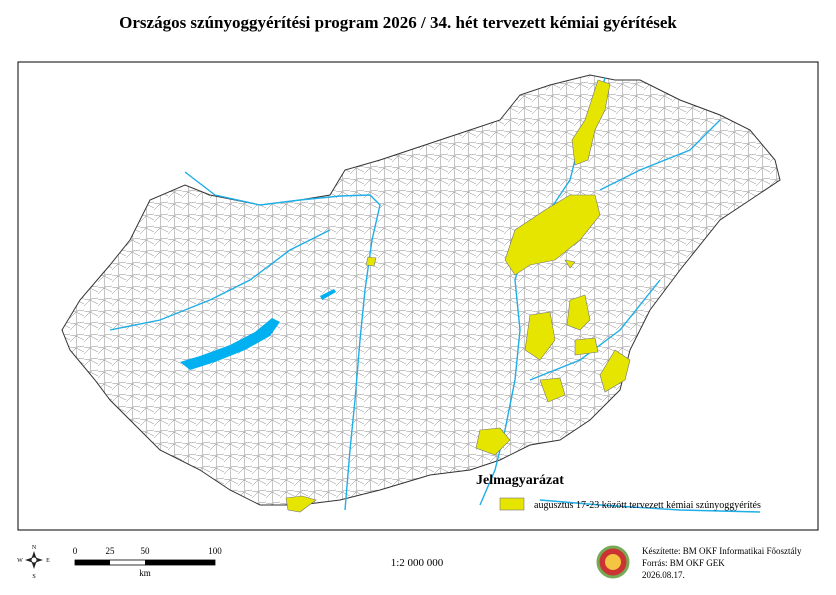 The image size is (836, 595). Describe the element at coordinates (512, 504) in the screenshot. I see `legend-swatch` at that location.